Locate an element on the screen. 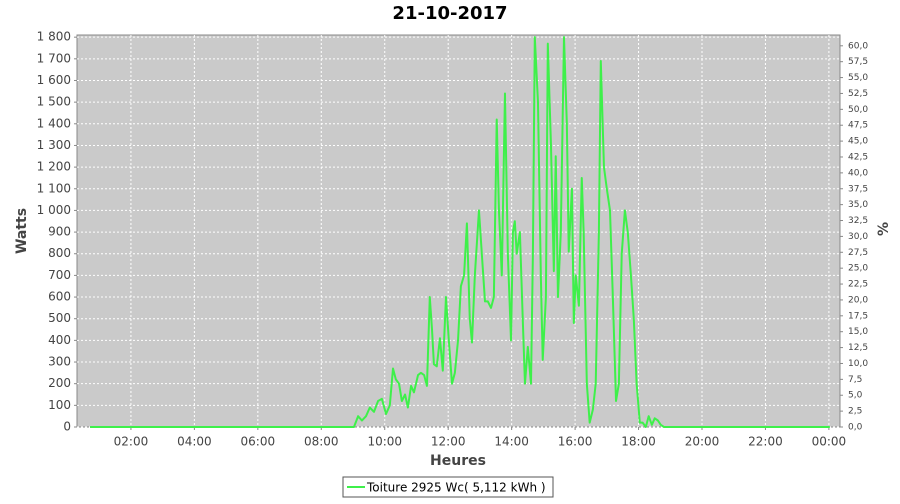  legend is located at coordinates (448, 487).